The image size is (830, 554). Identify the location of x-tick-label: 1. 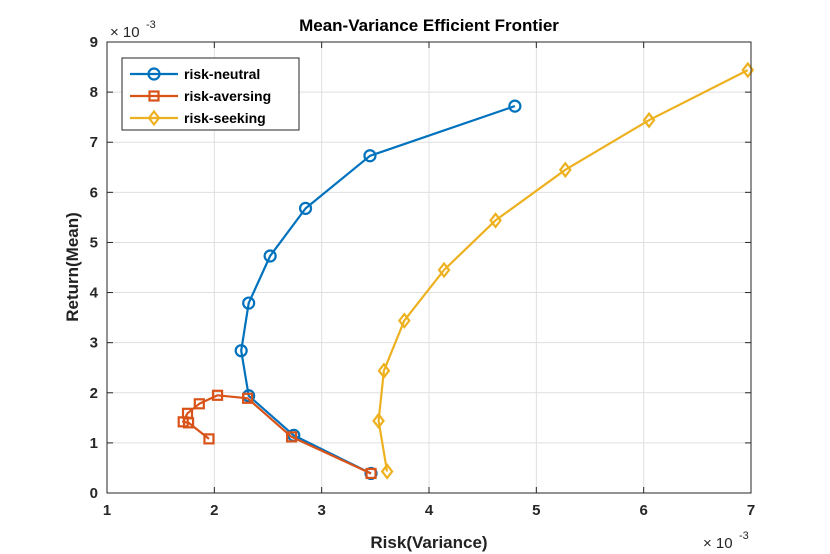
(107, 510).